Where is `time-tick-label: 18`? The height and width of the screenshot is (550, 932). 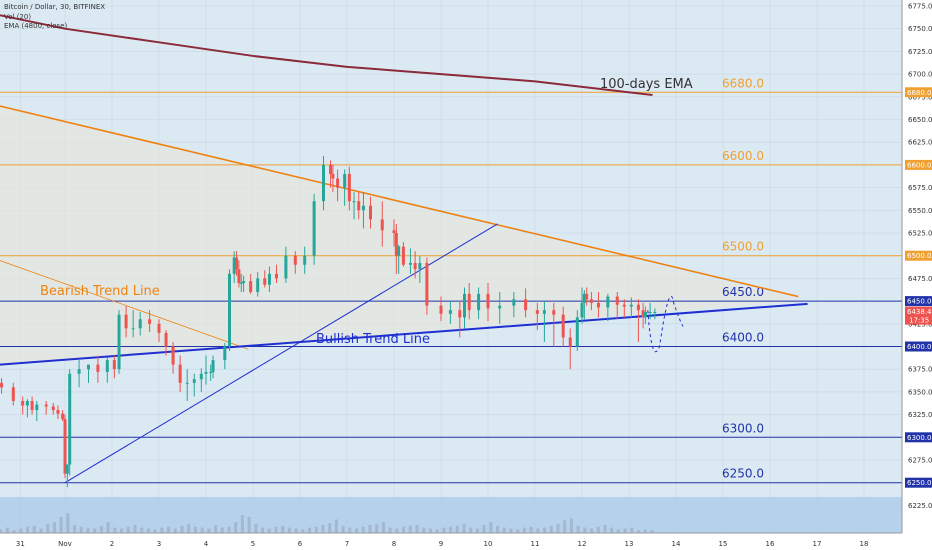 time-tick-label: 18 is located at coordinates (864, 544).